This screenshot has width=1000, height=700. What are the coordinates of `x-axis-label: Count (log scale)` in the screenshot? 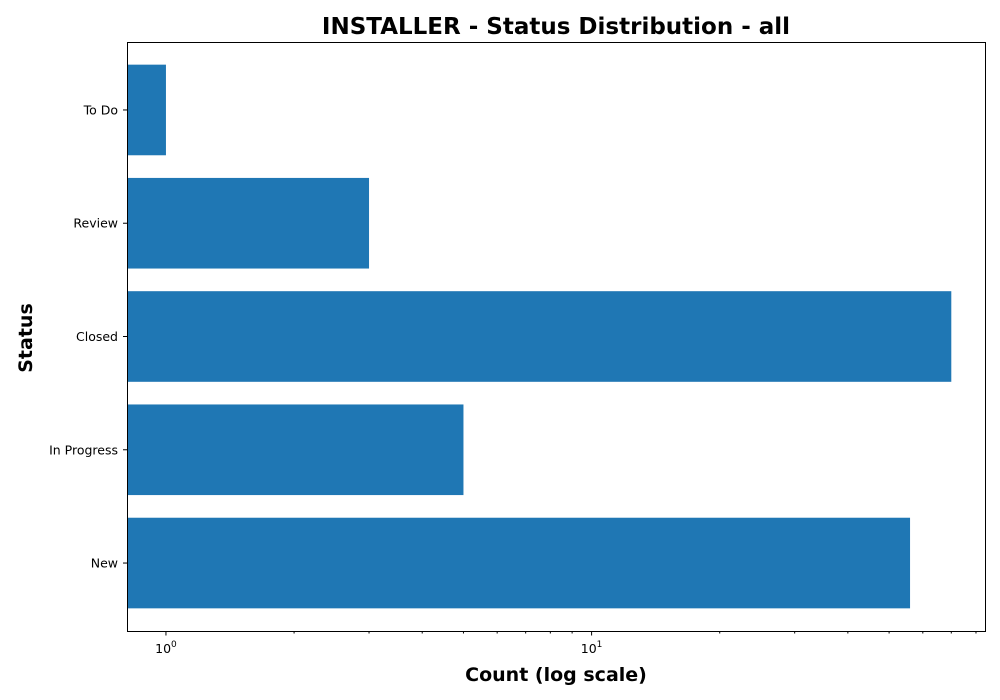 It's located at (556, 675).